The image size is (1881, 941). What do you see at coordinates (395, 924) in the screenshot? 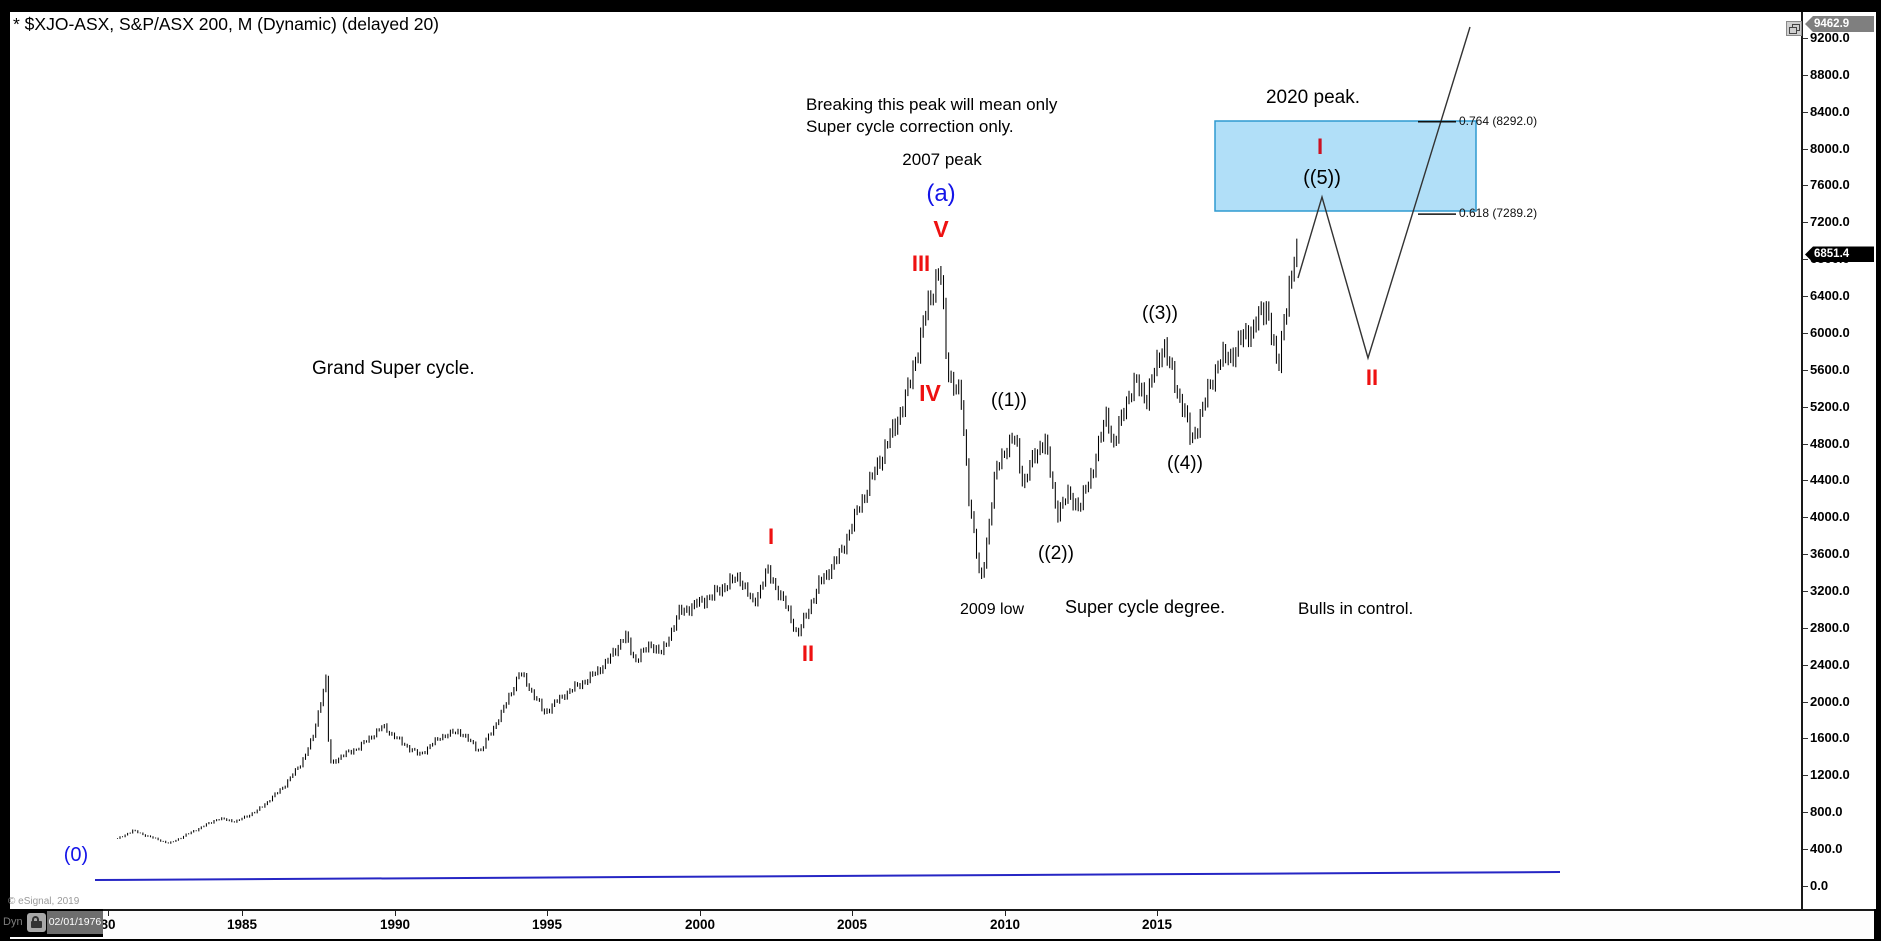
I see `time-axis-label: 1990` at bounding box center [395, 924].